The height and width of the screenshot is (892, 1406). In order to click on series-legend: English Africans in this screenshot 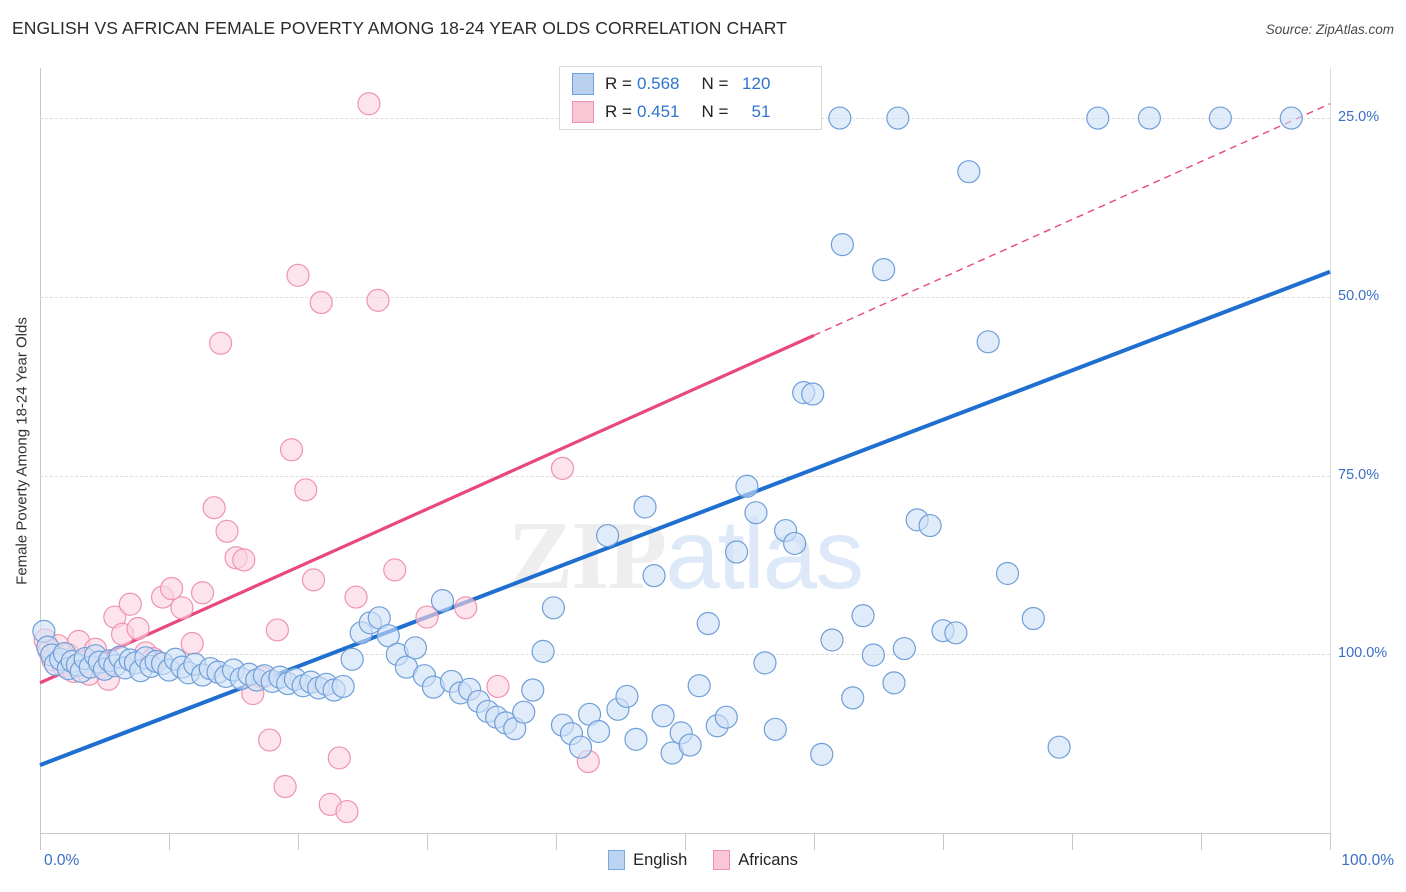, I will do `click(703, 860)`.